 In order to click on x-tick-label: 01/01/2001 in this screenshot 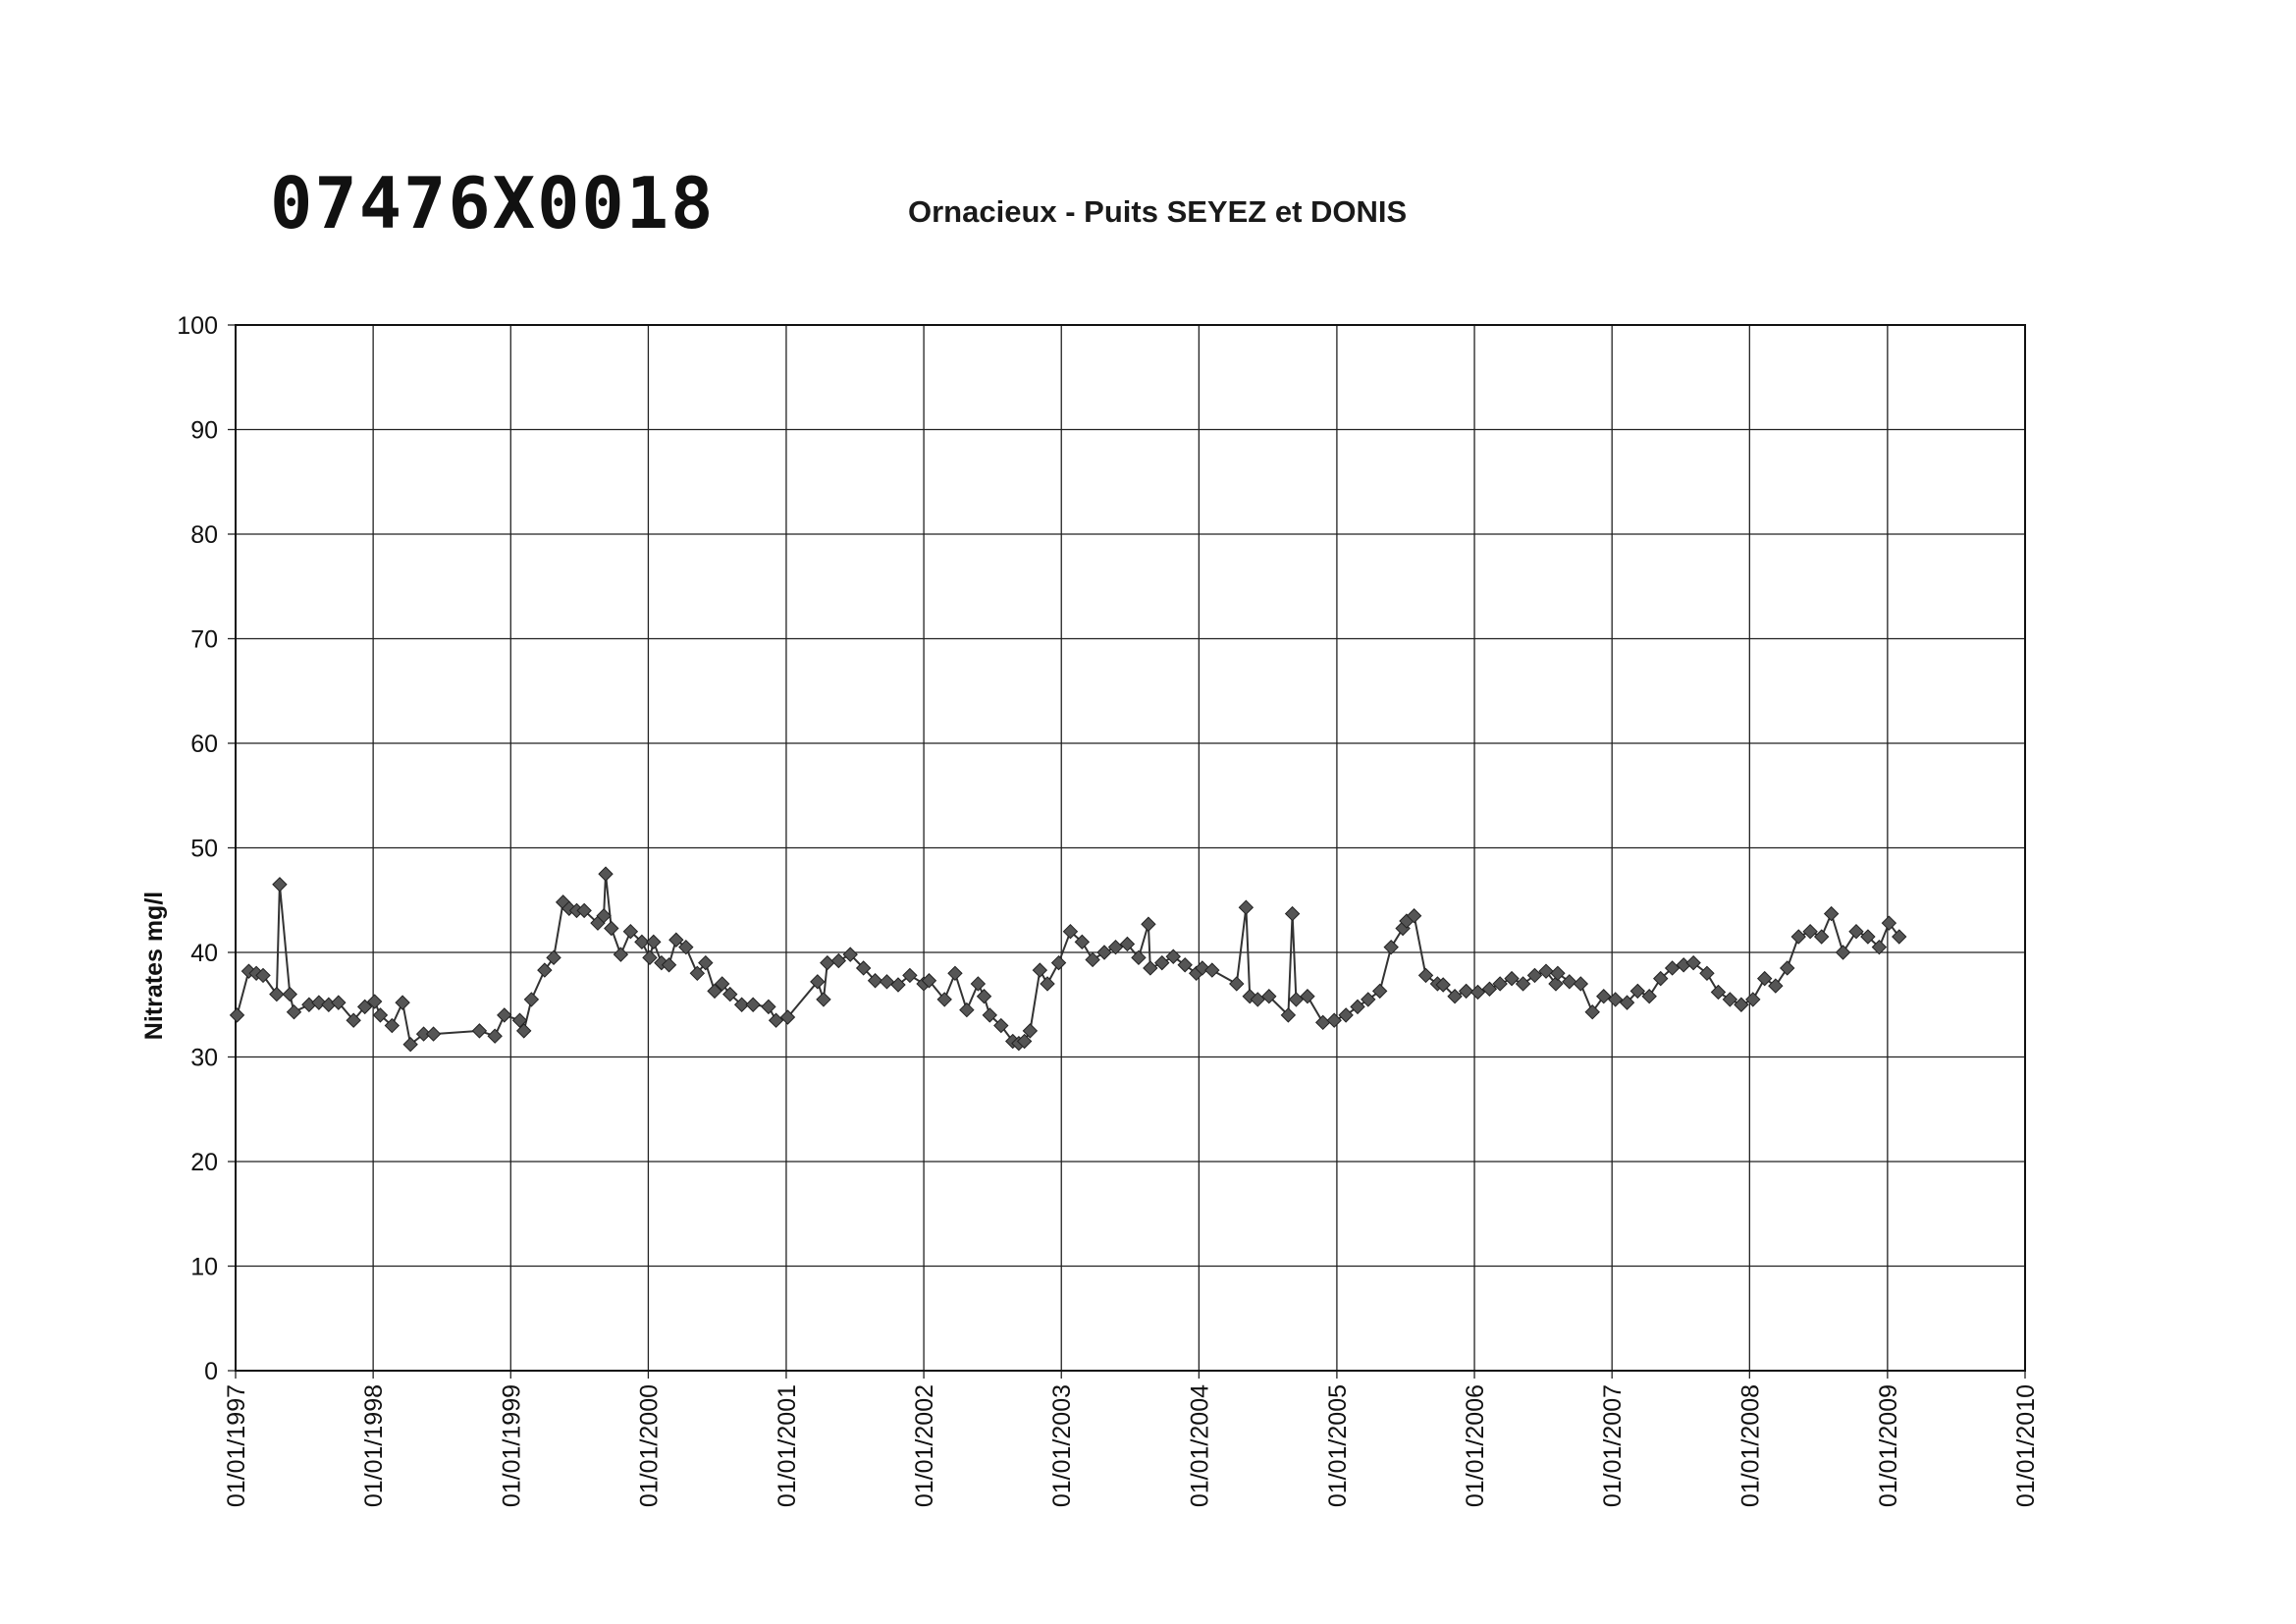, I will do `click(787, 1445)`.